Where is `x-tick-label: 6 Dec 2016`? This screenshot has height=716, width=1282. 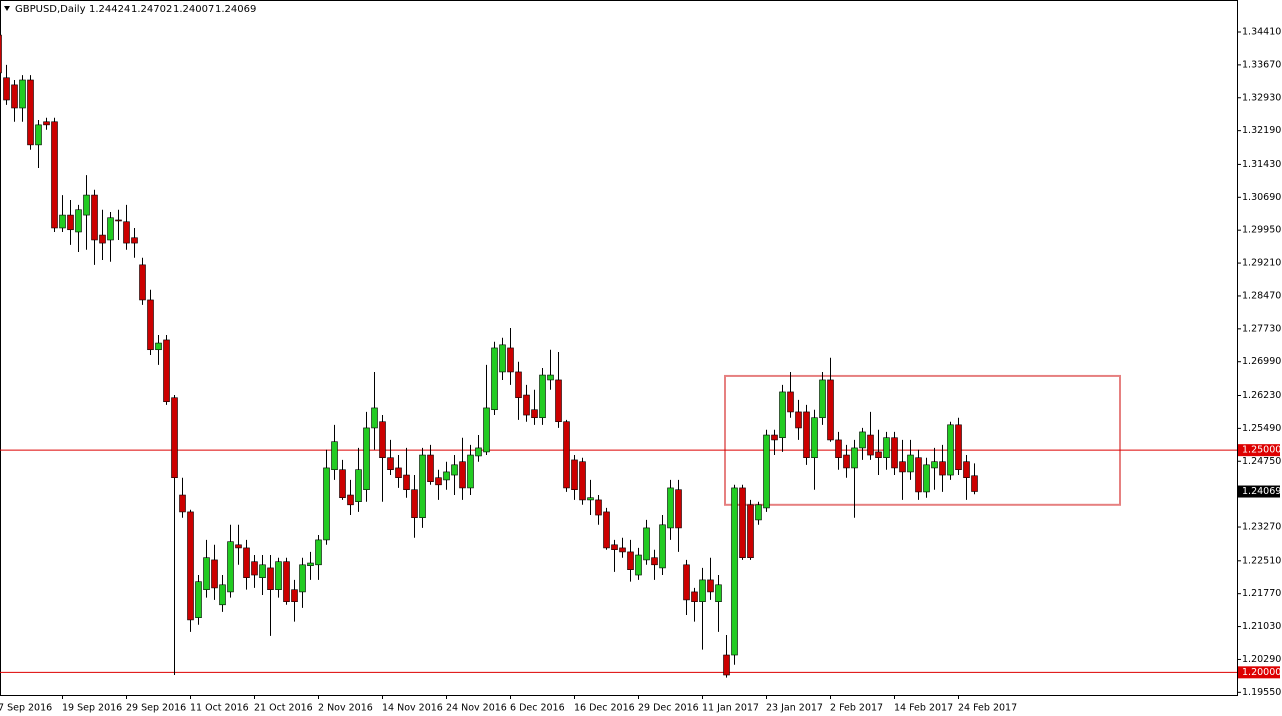 x-tick-label: 6 Dec 2016 is located at coordinates (537, 708).